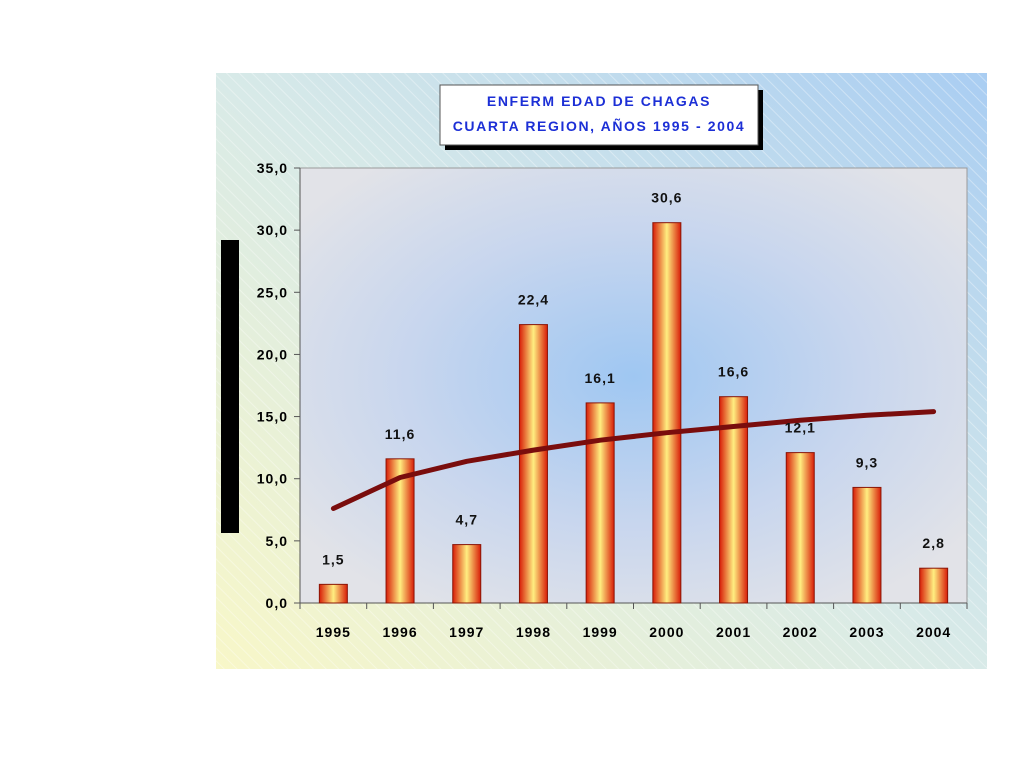  What do you see at coordinates (734, 500) in the screenshot?
I see `bar-2001` at bounding box center [734, 500].